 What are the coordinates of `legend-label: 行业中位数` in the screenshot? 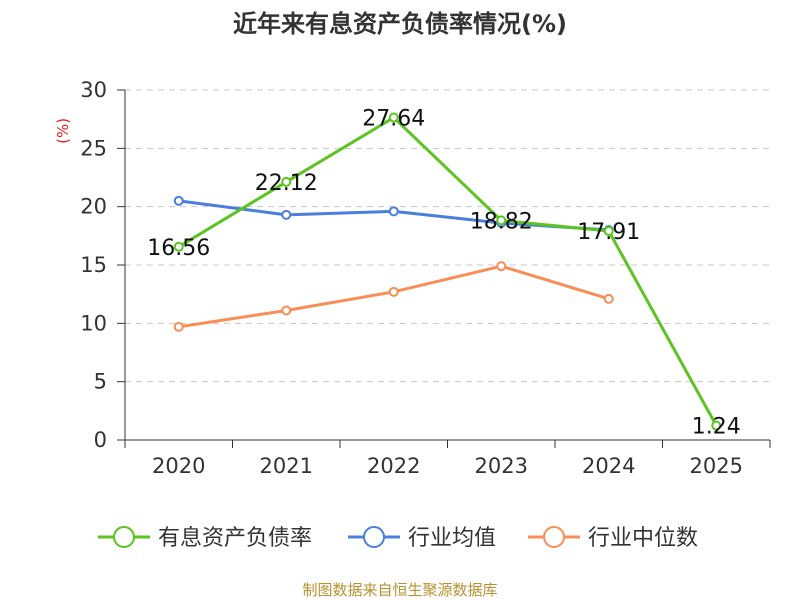 It's located at (643, 538).